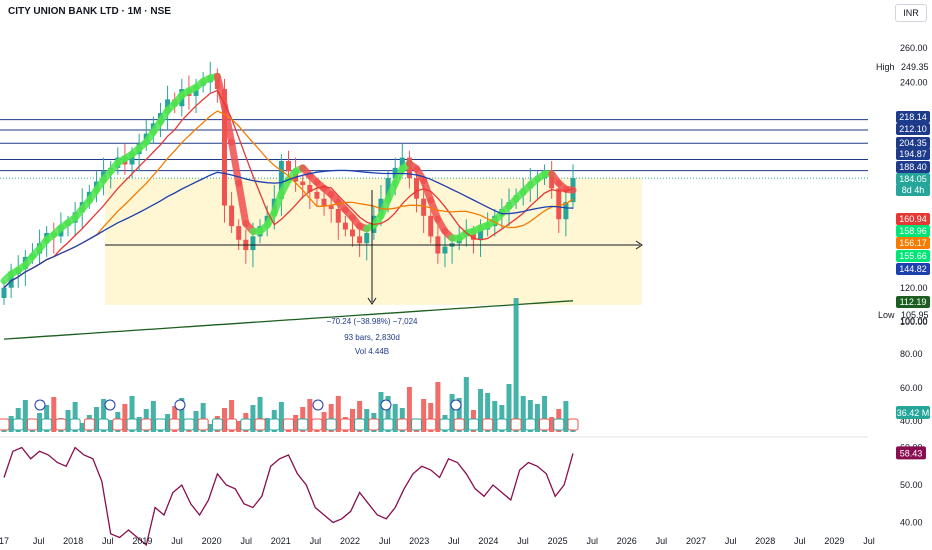 This screenshot has width=932, height=550. What do you see at coordinates (913, 412) in the screenshot?
I see `volume-badge-box` at bounding box center [913, 412].